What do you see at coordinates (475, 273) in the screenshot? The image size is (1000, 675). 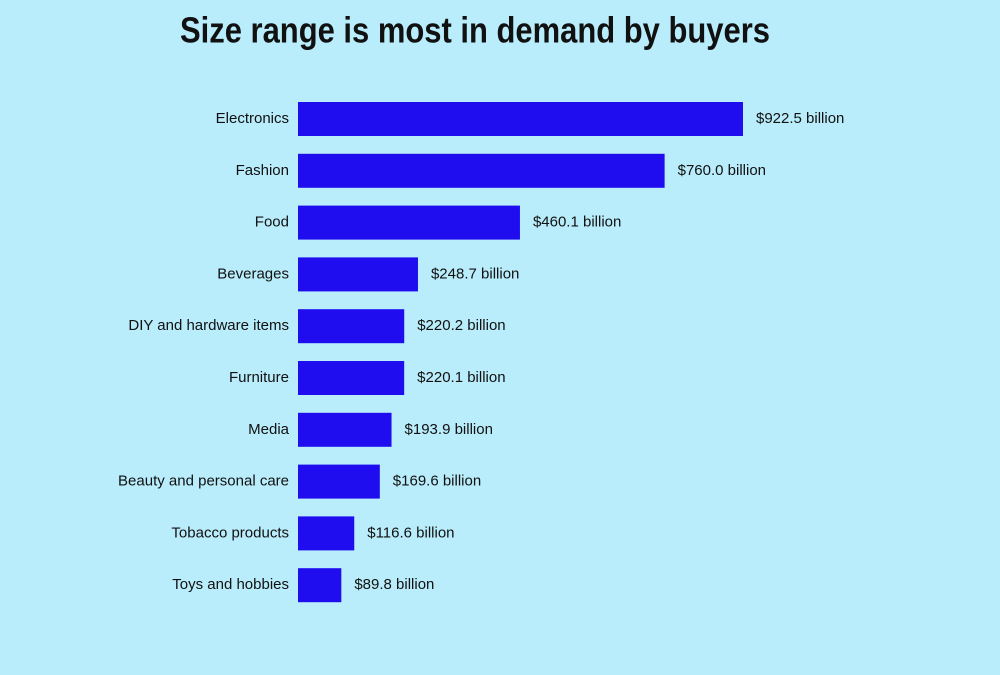 I see `value-label: $248.7 billion` at bounding box center [475, 273].